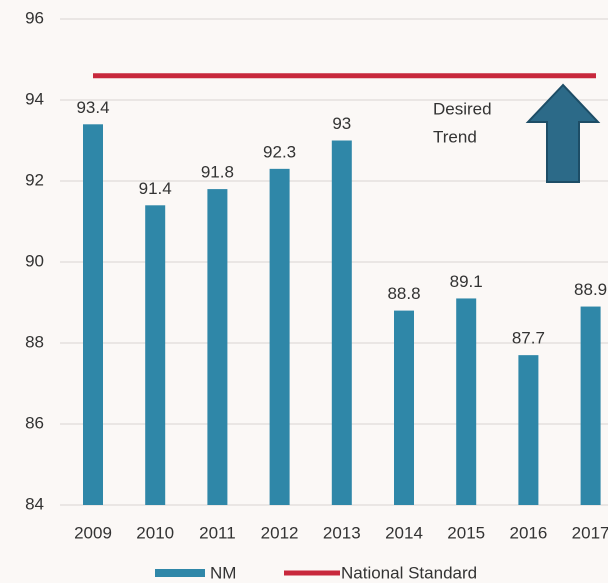  Describe the element at coordinates (455, 136) in the screenshot. I see `annotation: Trend` at that location.